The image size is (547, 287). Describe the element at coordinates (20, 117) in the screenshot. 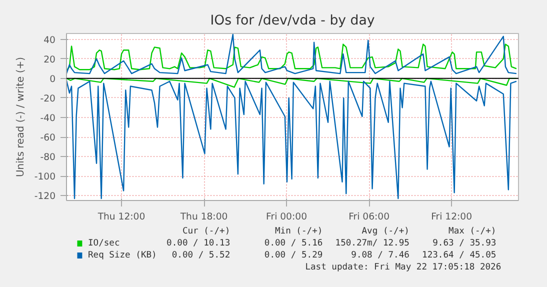

I see `y-axis-title: Units read (-) / write (+)` at that location.